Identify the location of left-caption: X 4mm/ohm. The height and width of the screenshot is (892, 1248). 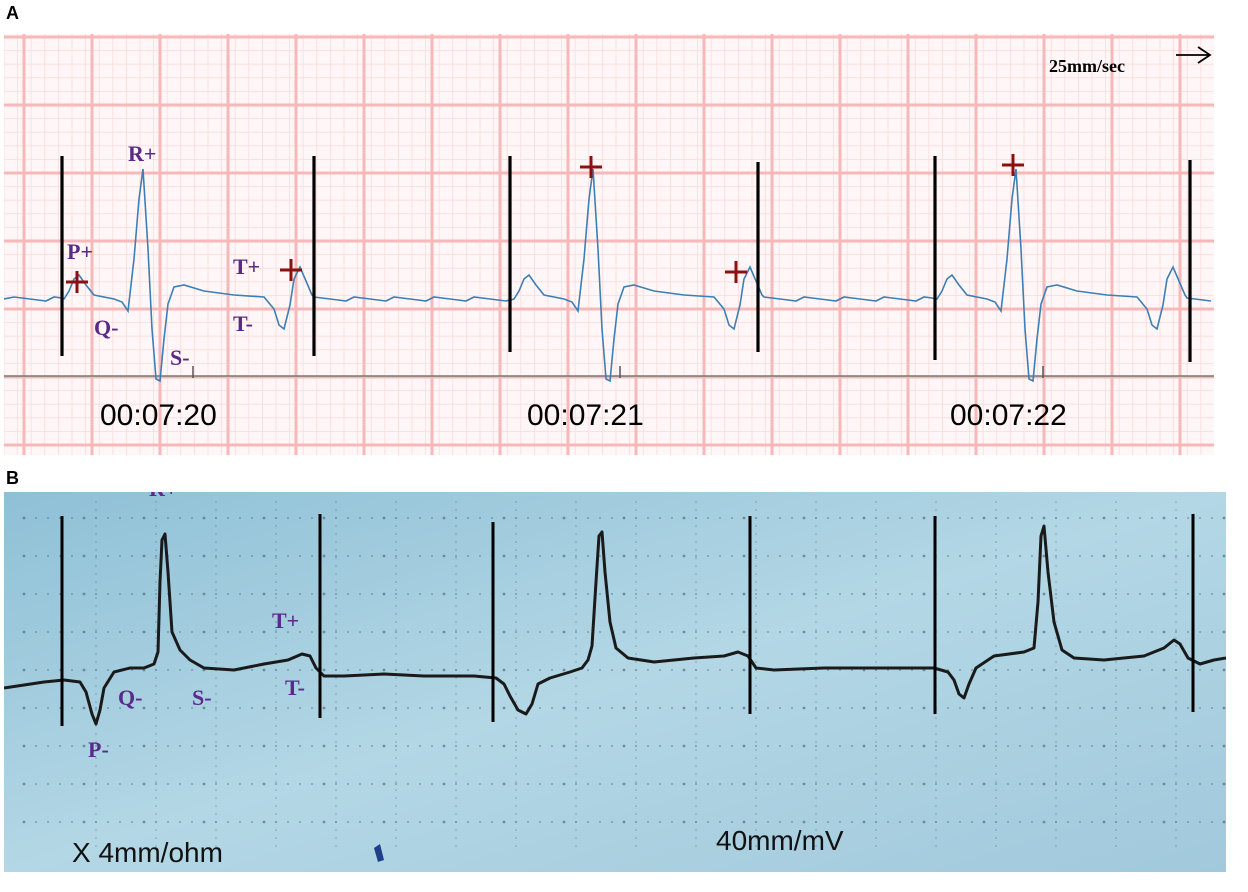
(147, 852).